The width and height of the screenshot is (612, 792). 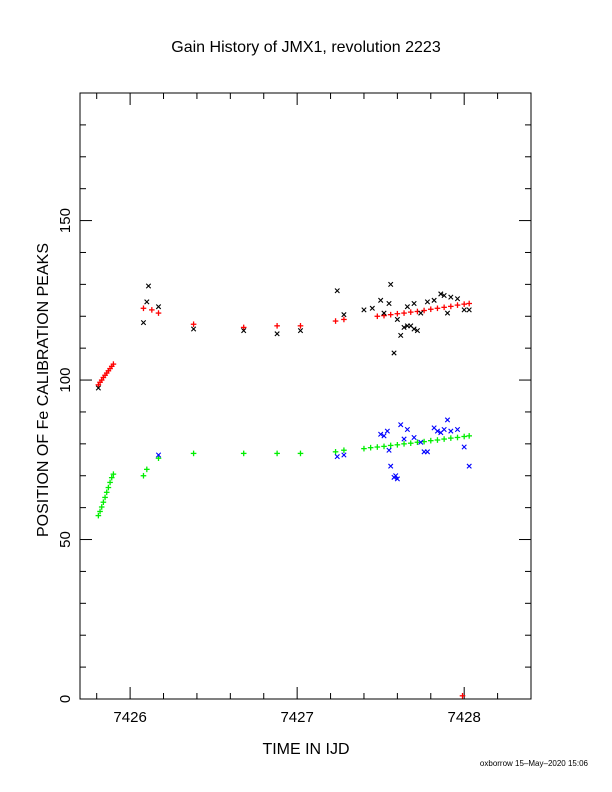 I want to click on y-tick-label: 50, so click(x=65, y=539).